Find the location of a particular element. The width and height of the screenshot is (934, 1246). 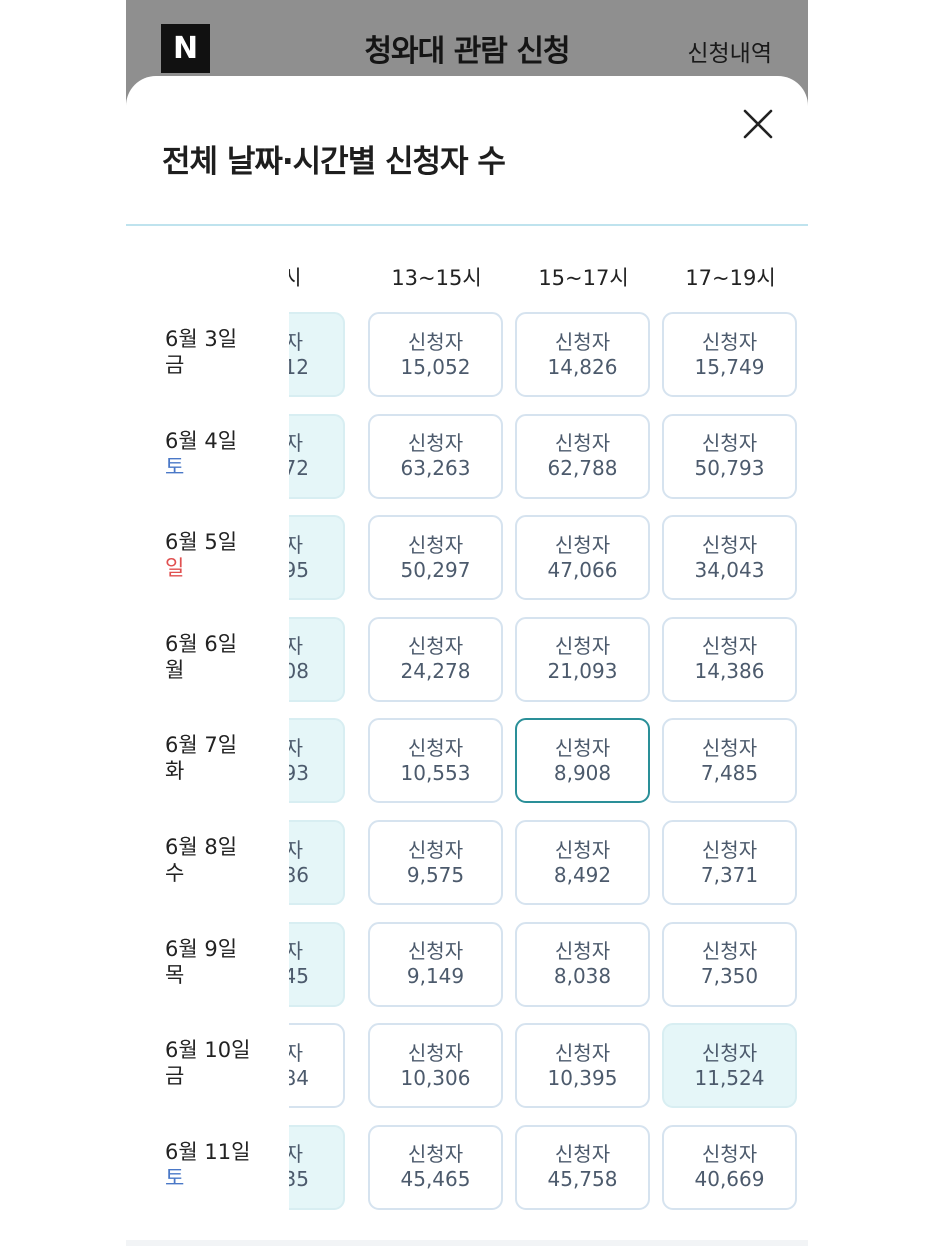

slot-cell: 신청자 63,263 is located at coordinates (435, 456).